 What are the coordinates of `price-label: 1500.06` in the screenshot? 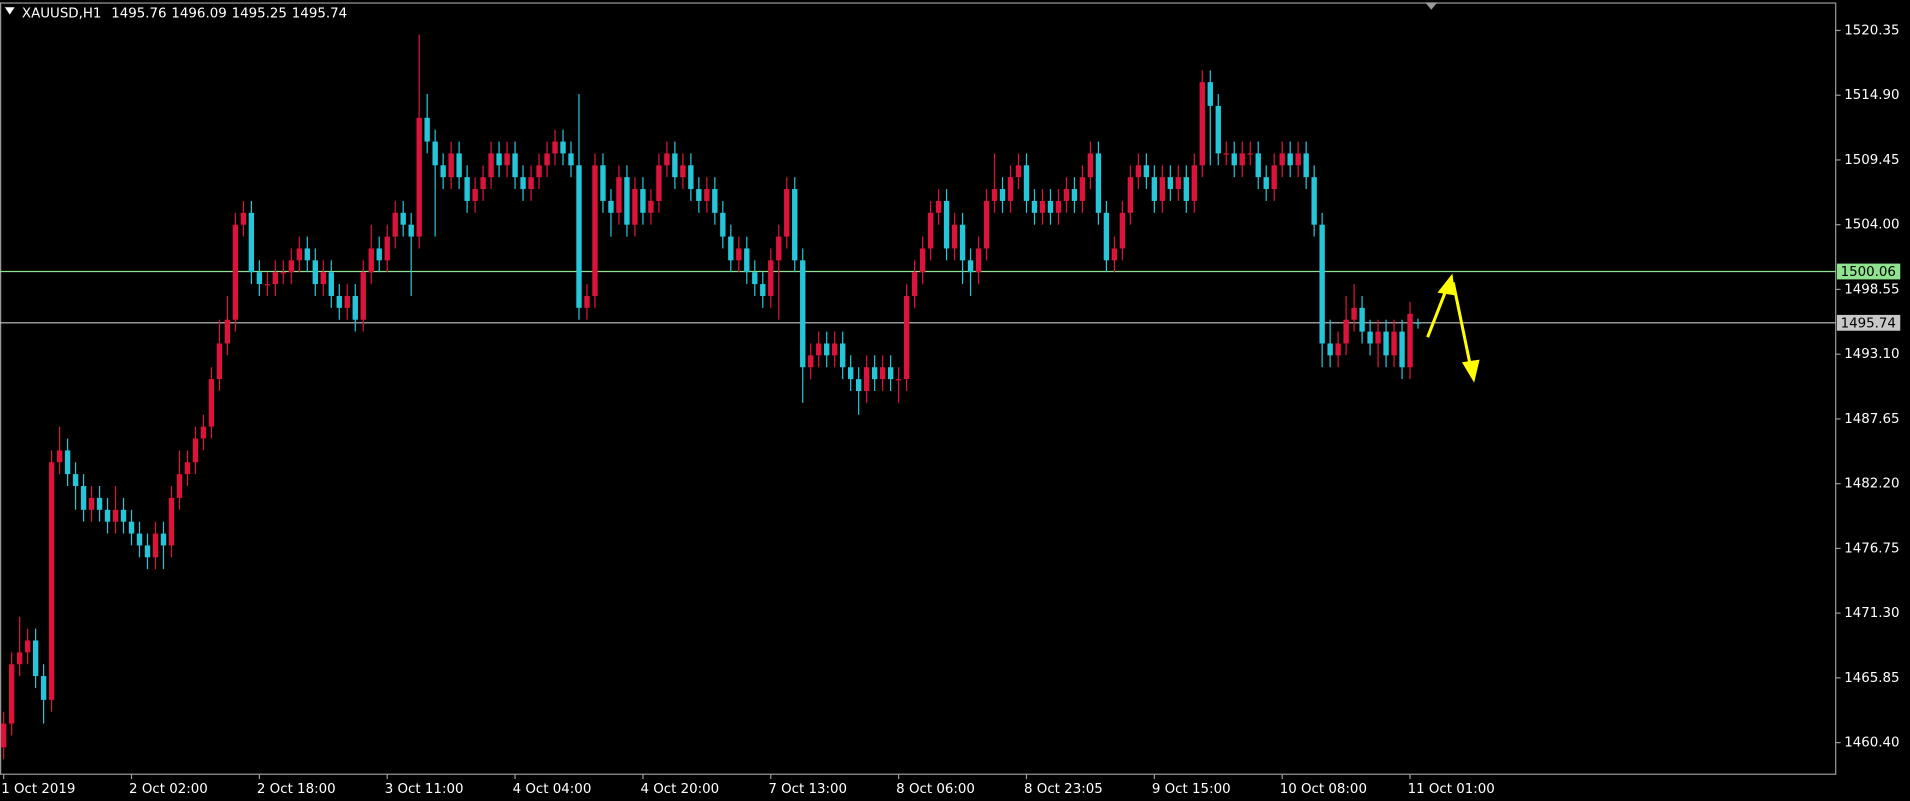 It's located at (1868, 272).